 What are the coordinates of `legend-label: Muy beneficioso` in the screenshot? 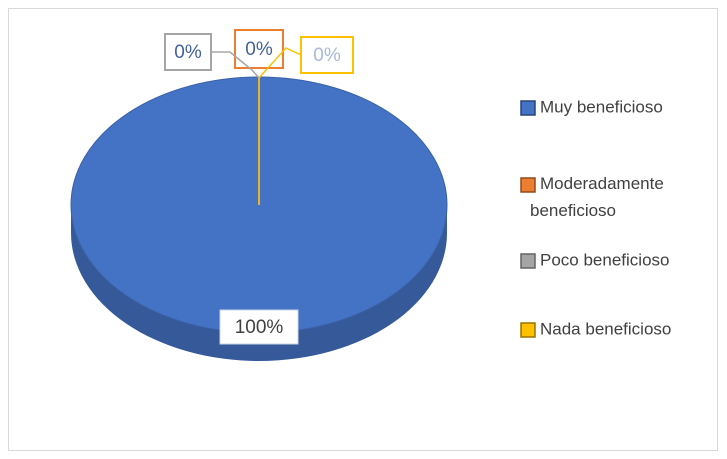 It's located at (601, 106).